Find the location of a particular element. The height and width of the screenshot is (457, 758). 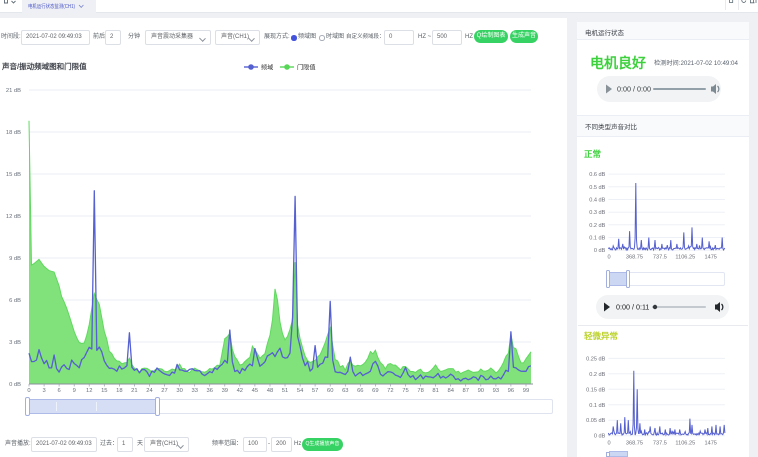

svg-text: 12 dB is located at coordinates (13, 217).